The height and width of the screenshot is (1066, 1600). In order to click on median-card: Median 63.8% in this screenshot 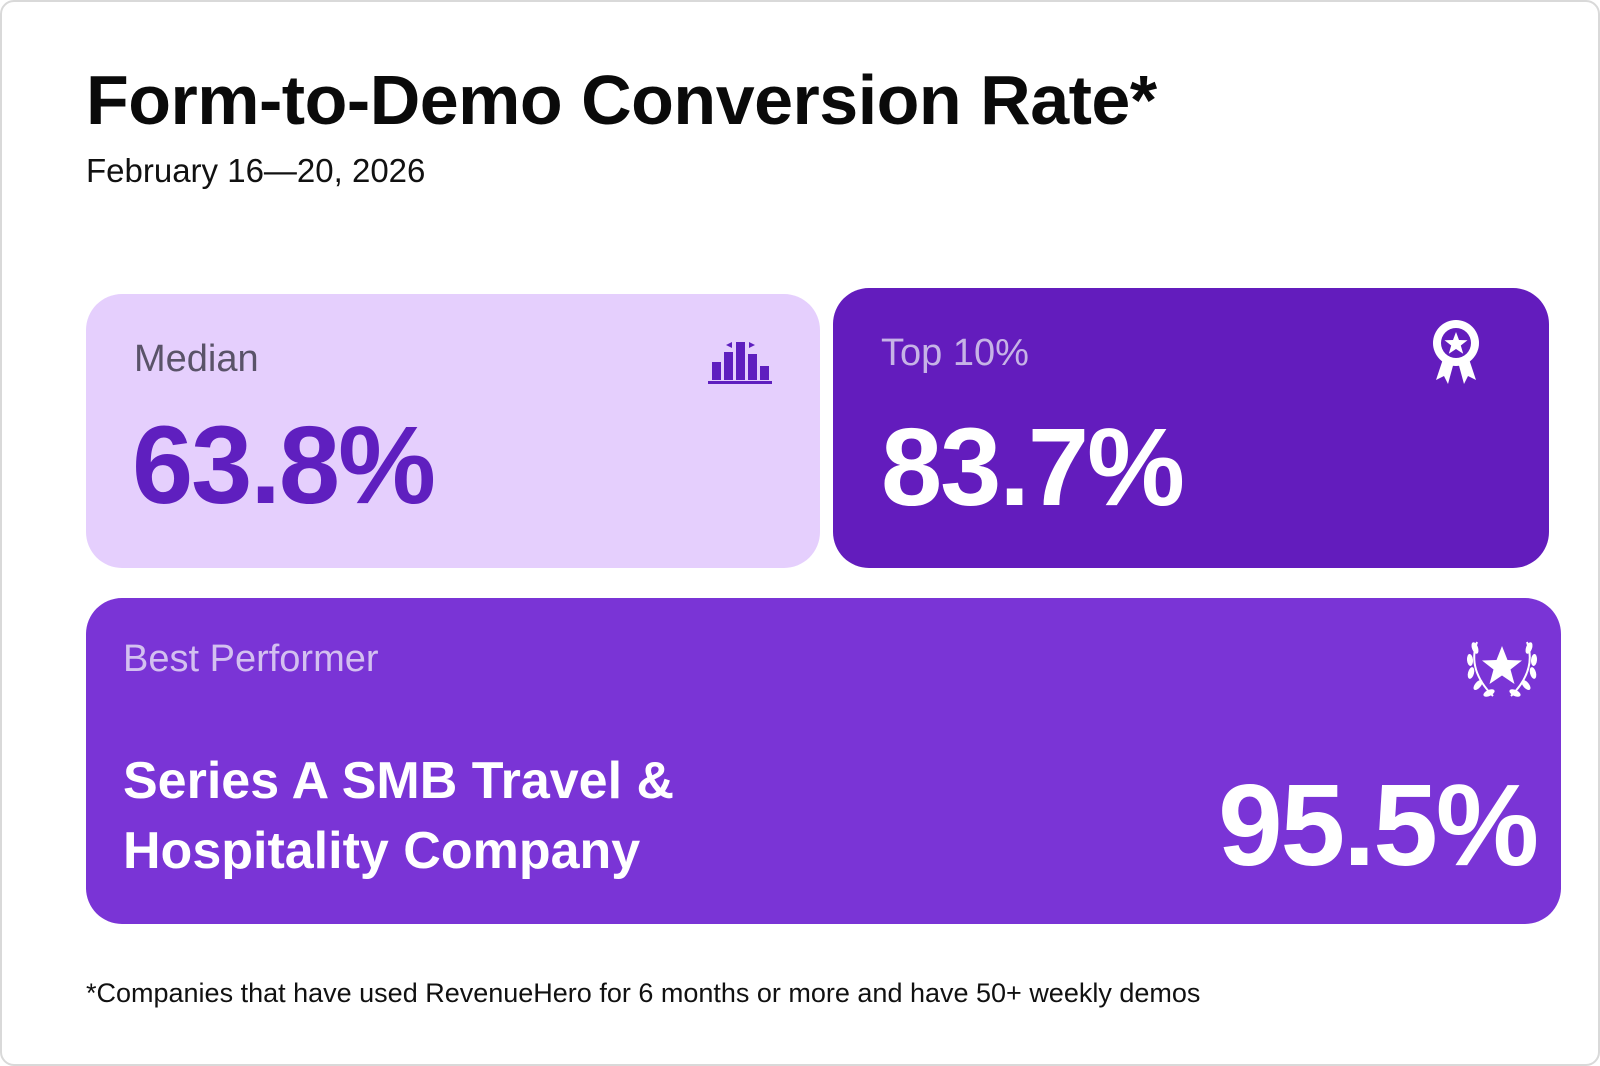, I will do `click(453, 431)`.